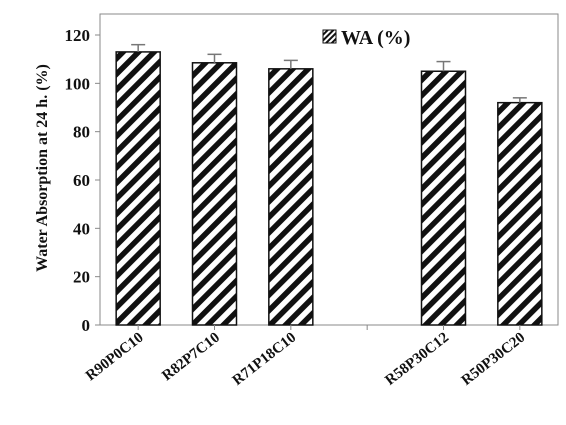 This screenshot has height=425, width=566. I want to click on x-category-label: R82P7C10, so click(191, 357).